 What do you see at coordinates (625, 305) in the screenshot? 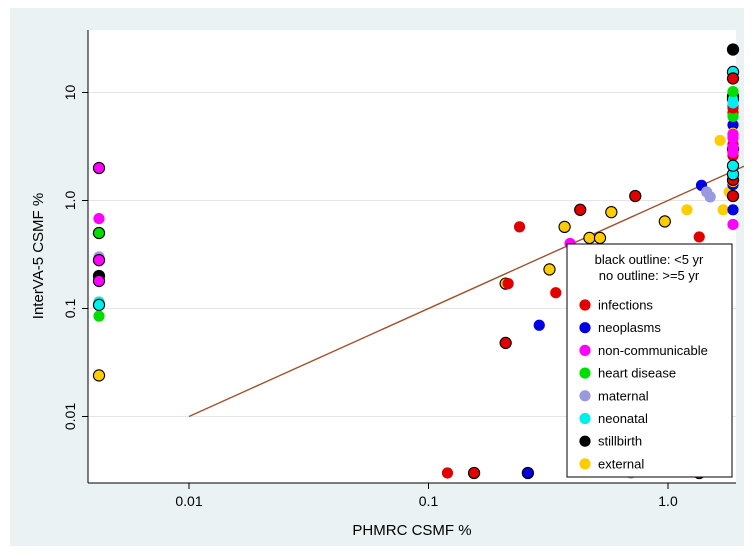
I see `legend-label: infections` at bounding box center [625, 305].